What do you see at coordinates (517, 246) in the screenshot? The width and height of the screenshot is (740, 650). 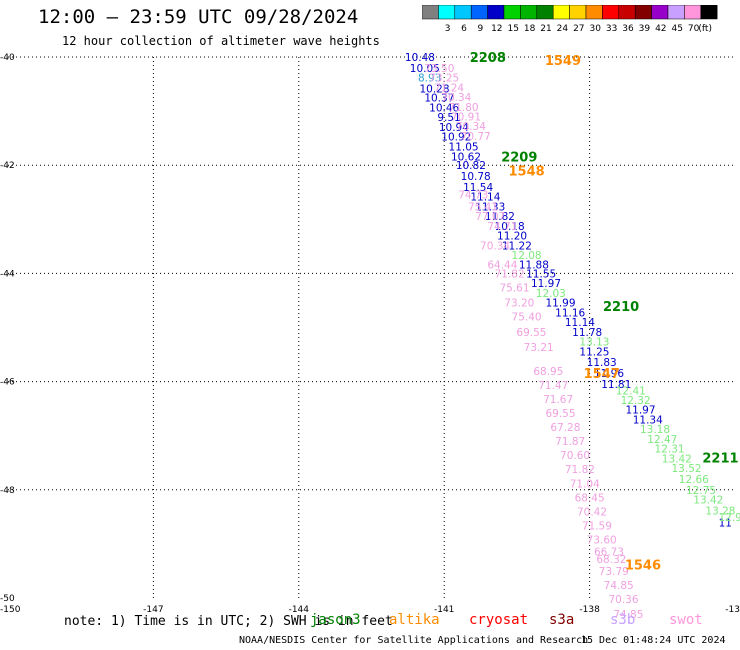 I see `wave-height-point: 11.22` at bounding box center [517, 246].